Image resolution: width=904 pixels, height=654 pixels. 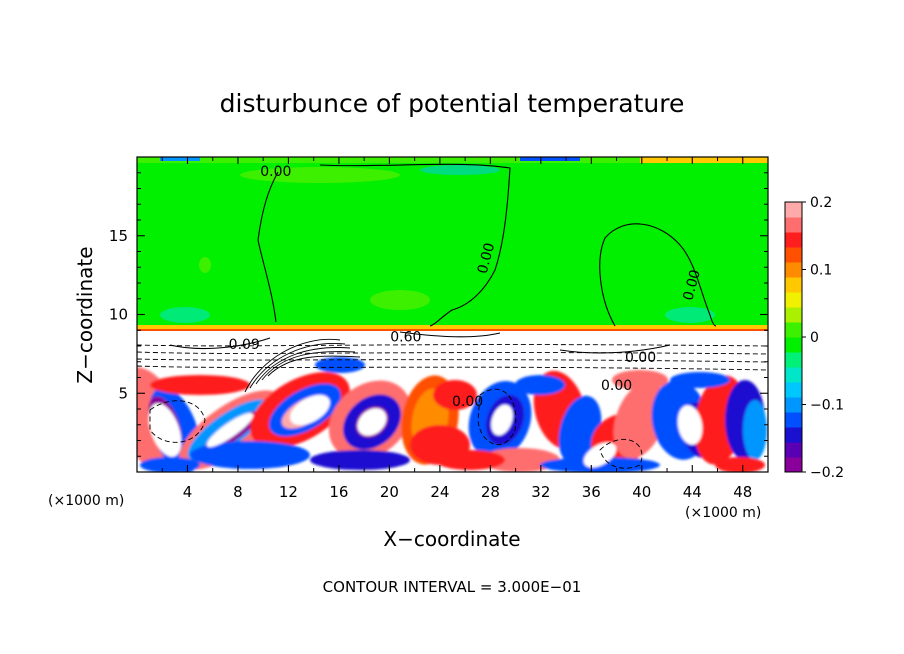 What do you see at coordinates (389, 492) in the screenshot?
I see `x-tick-label-4: 20` at bounding box center [389, 492].